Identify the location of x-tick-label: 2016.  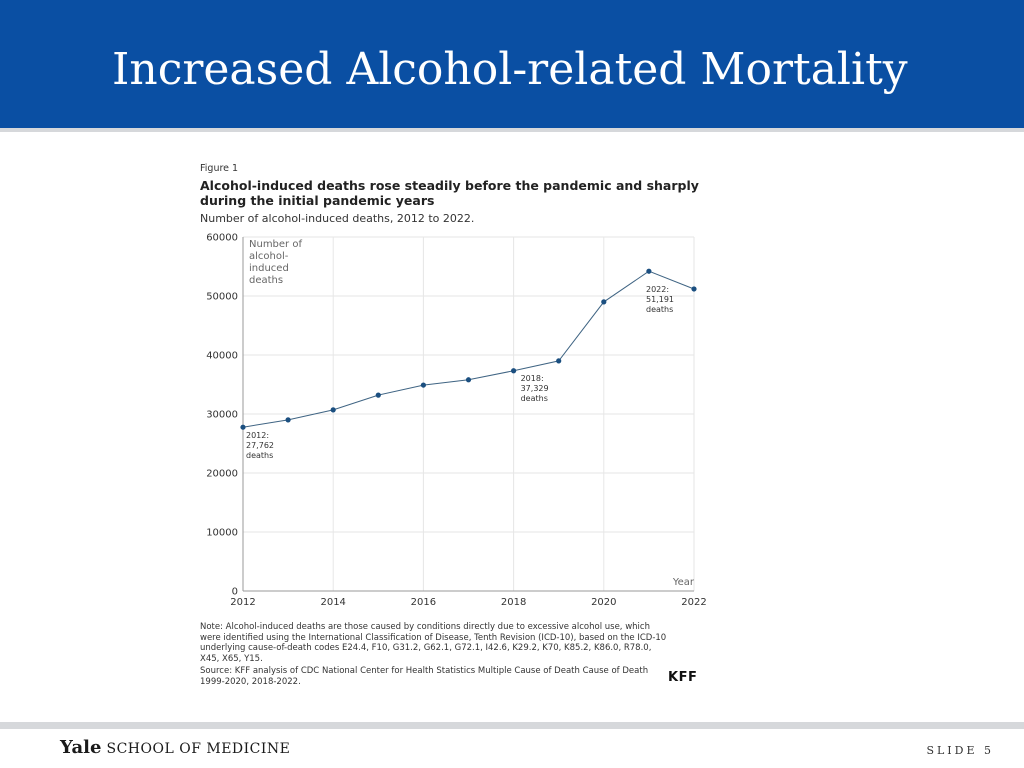
(423, 602).